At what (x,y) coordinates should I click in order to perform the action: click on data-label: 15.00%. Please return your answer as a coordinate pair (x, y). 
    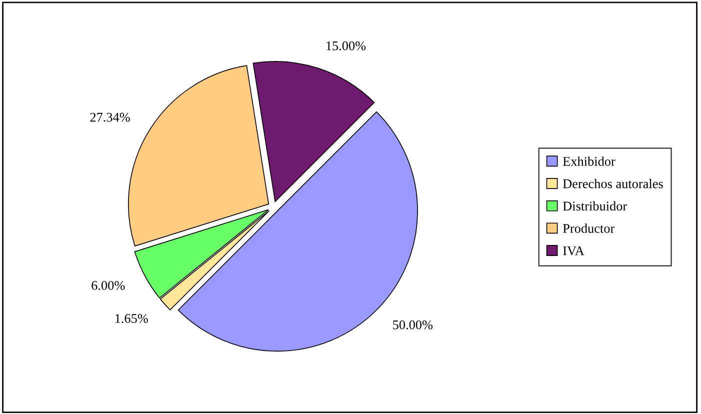
    Looking at the image, I should click on (346, 45).